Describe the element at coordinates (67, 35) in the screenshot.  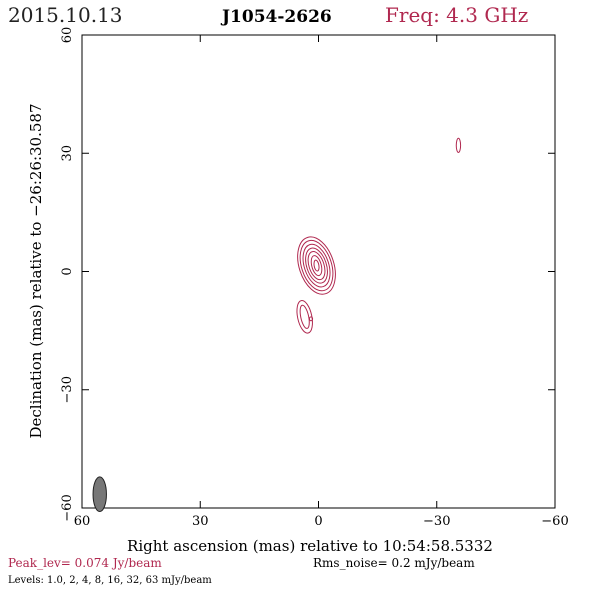
I see `y-tick-label: 60` at that location.